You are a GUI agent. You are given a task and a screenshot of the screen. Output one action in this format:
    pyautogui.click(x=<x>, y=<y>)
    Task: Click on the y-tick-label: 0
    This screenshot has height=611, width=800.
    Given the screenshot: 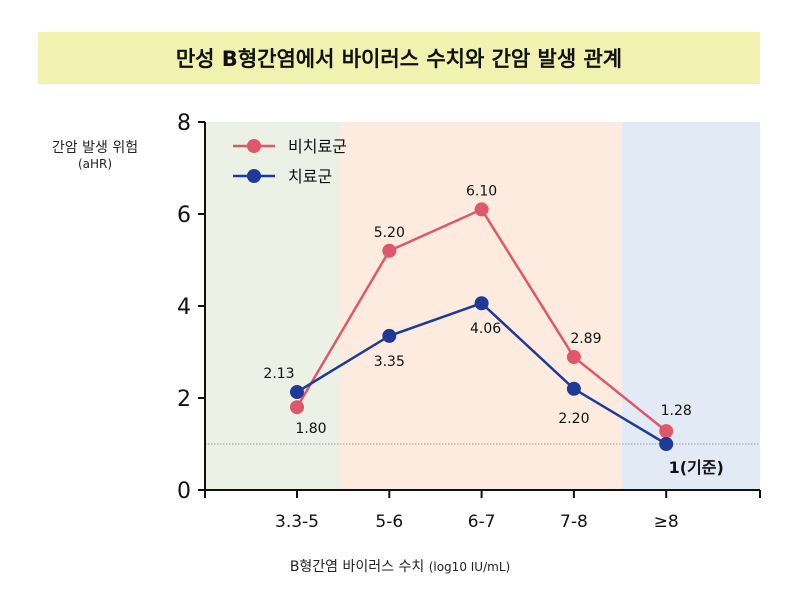 What is the action you would take?
    pyautogui.click(x=184, y=491)
    